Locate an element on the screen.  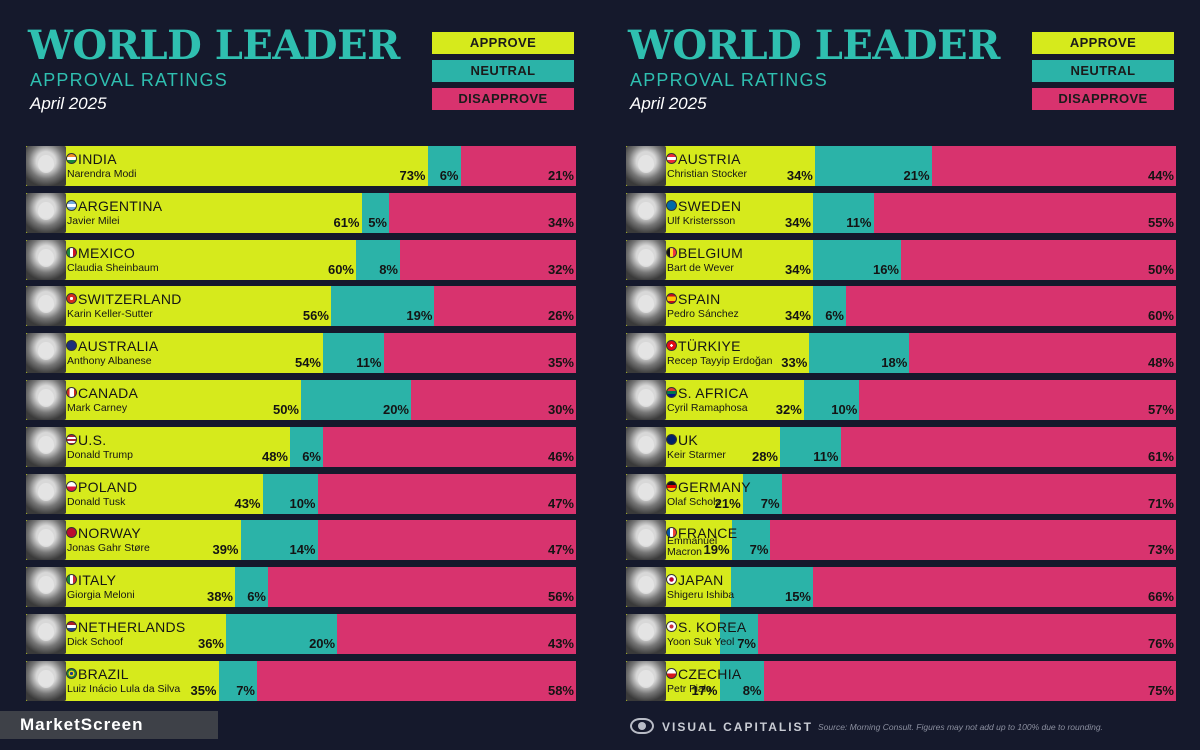
bar-row: 34% 11% 55% SWEDEN Ulf Kristersson is located at coordinates (901, 213).